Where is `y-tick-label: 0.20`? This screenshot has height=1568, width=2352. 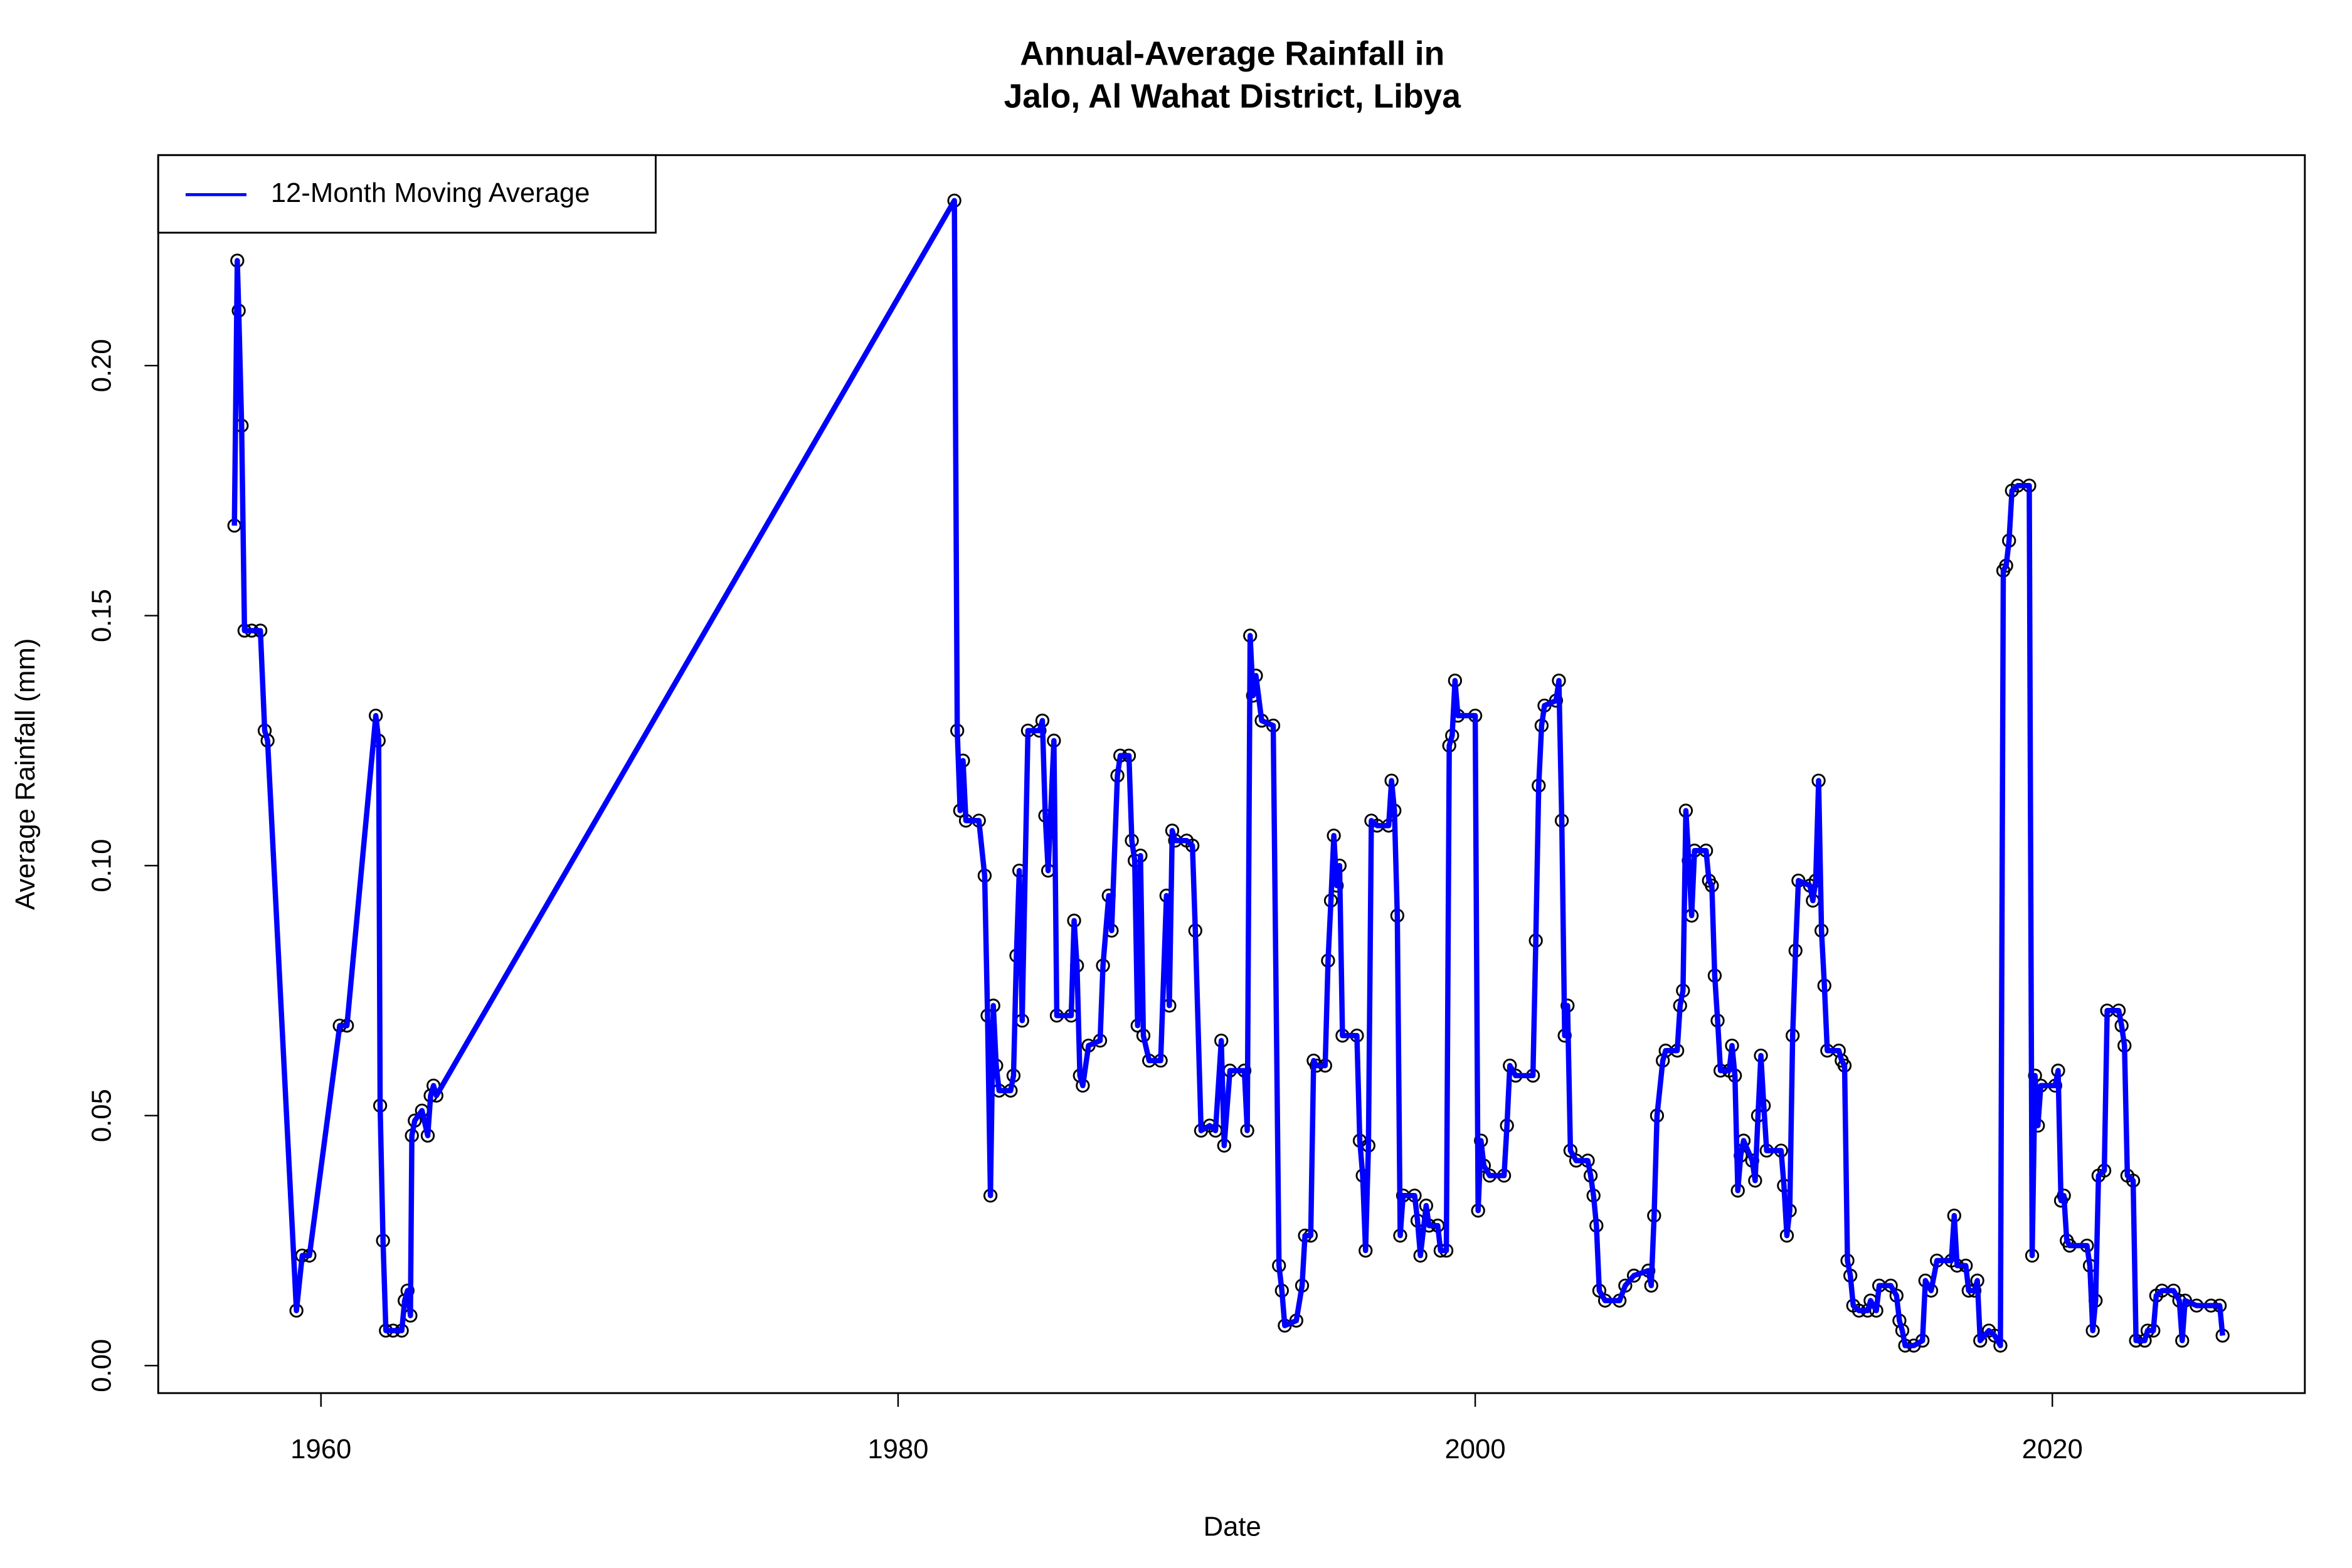 y-tick-label: 0.20 is located at coordinates (101, 365).